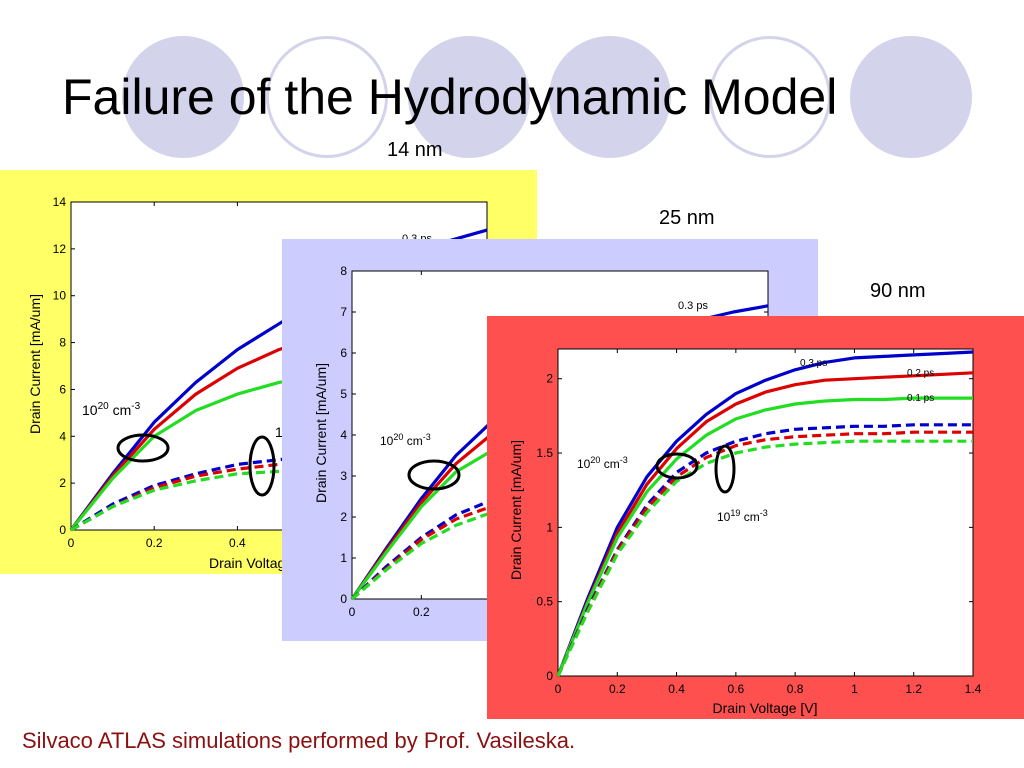  I want to click on annotation-partial: 1, so click(279, 432).